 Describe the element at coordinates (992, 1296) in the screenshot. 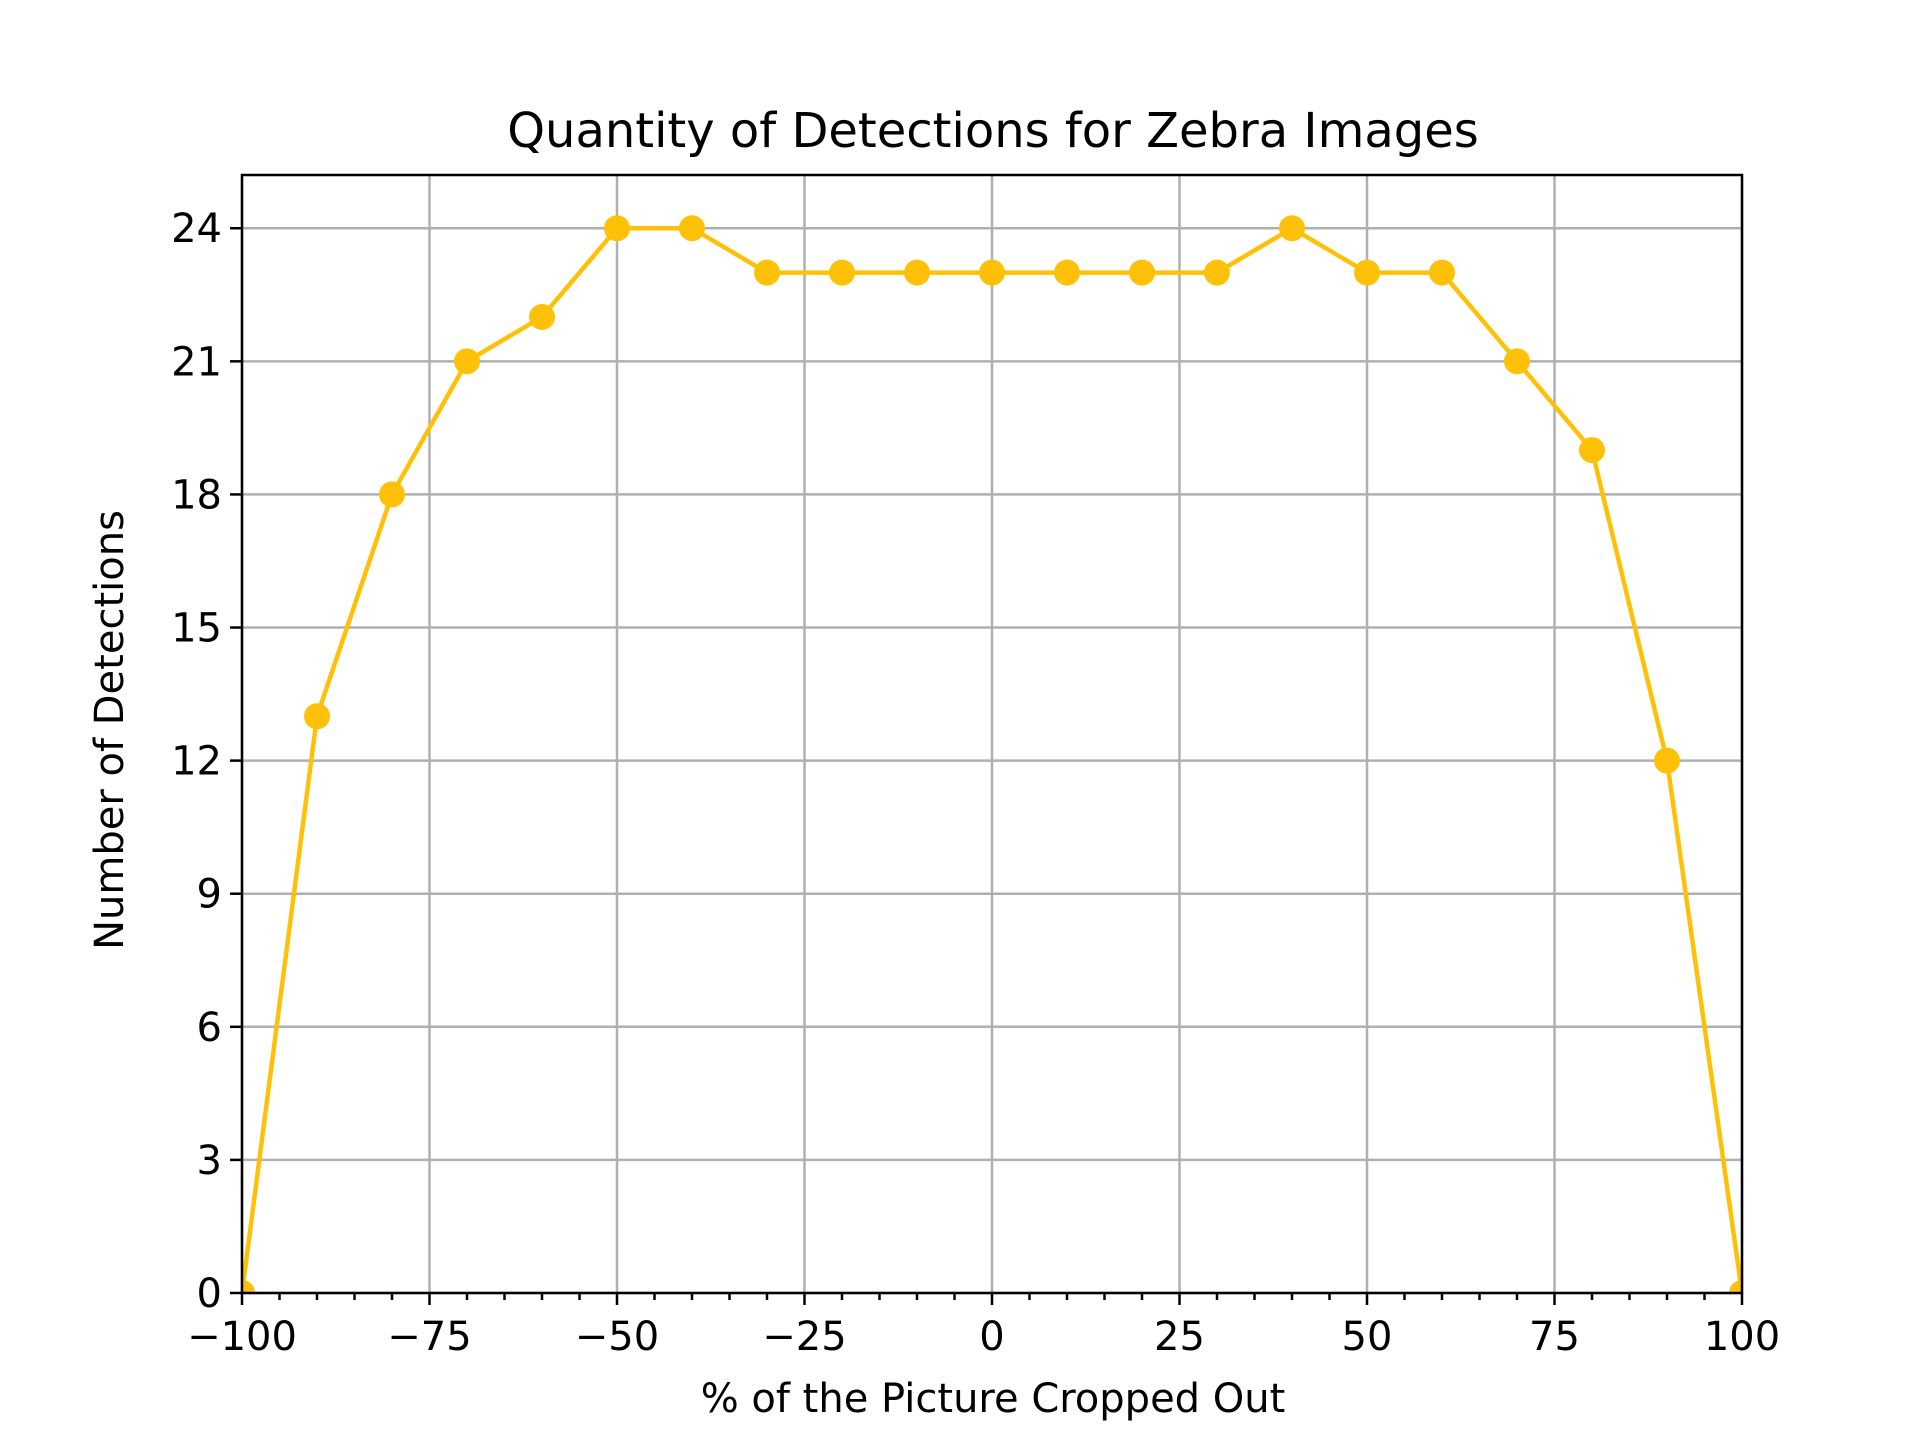

I see `minor-ticks` at that location.